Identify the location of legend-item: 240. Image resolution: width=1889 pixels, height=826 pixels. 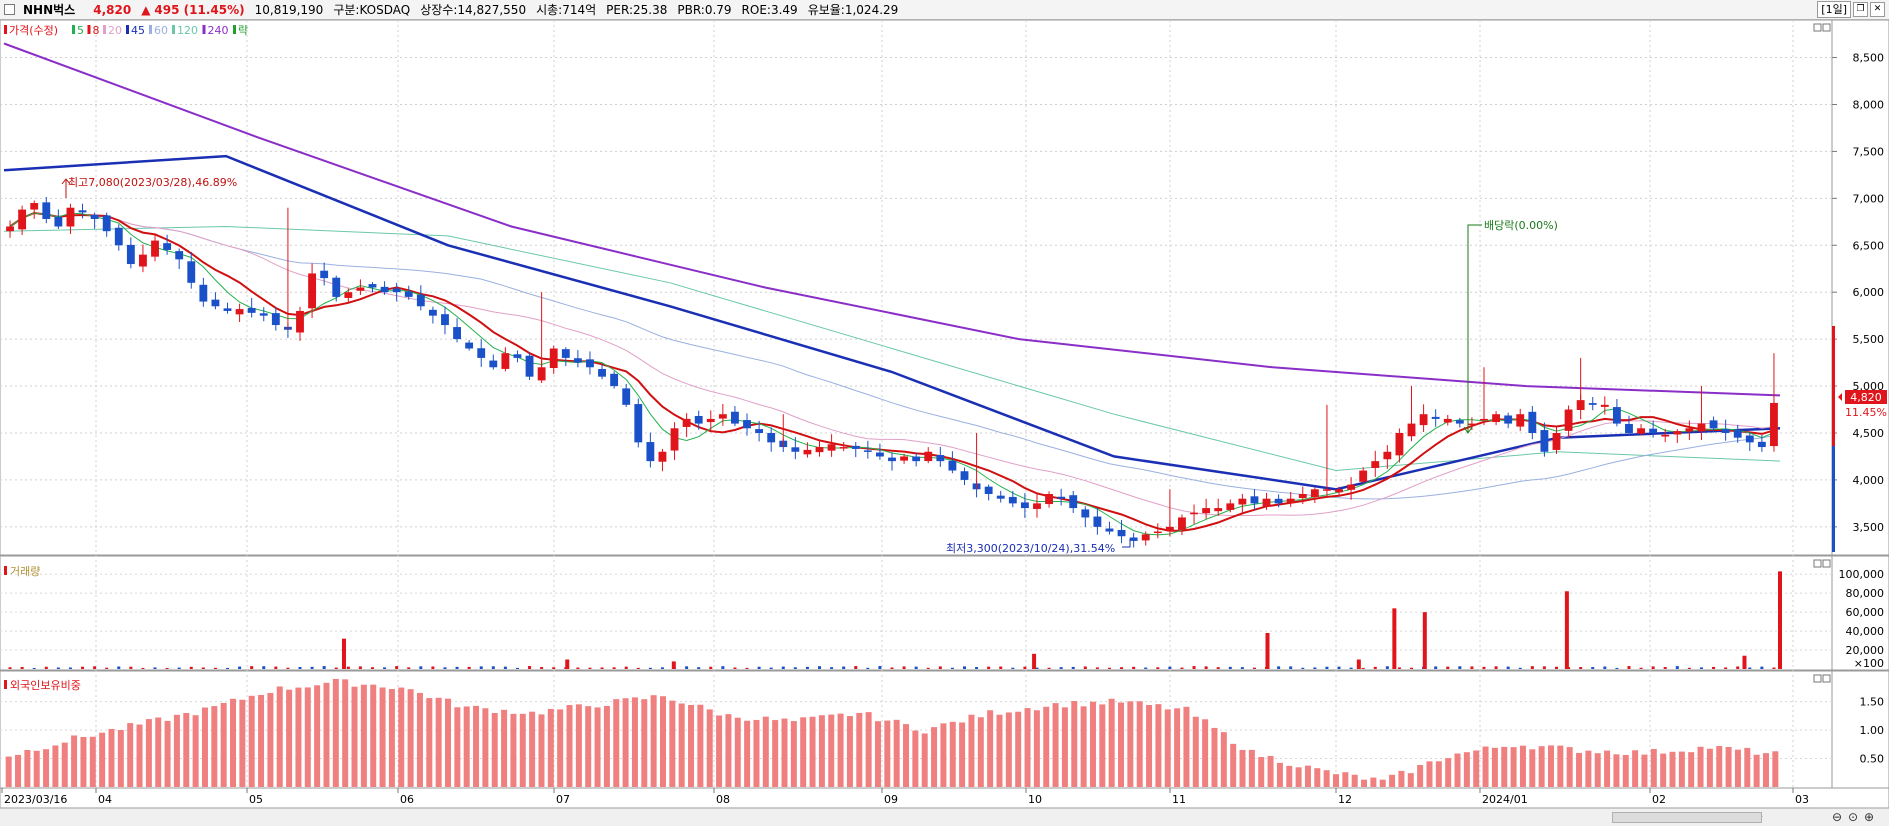
(218, 30).